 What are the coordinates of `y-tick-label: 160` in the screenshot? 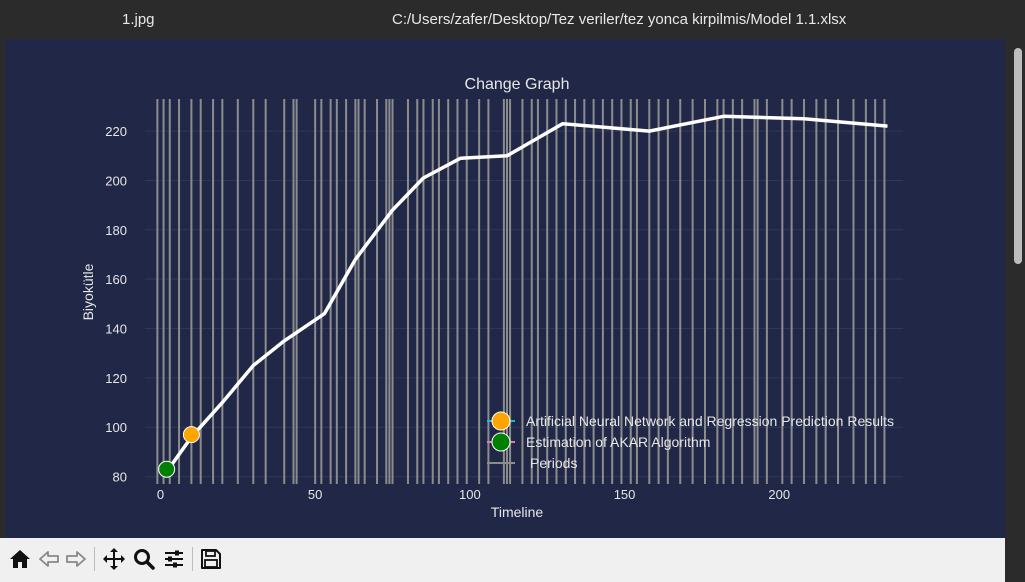 It's located at (116, 279).